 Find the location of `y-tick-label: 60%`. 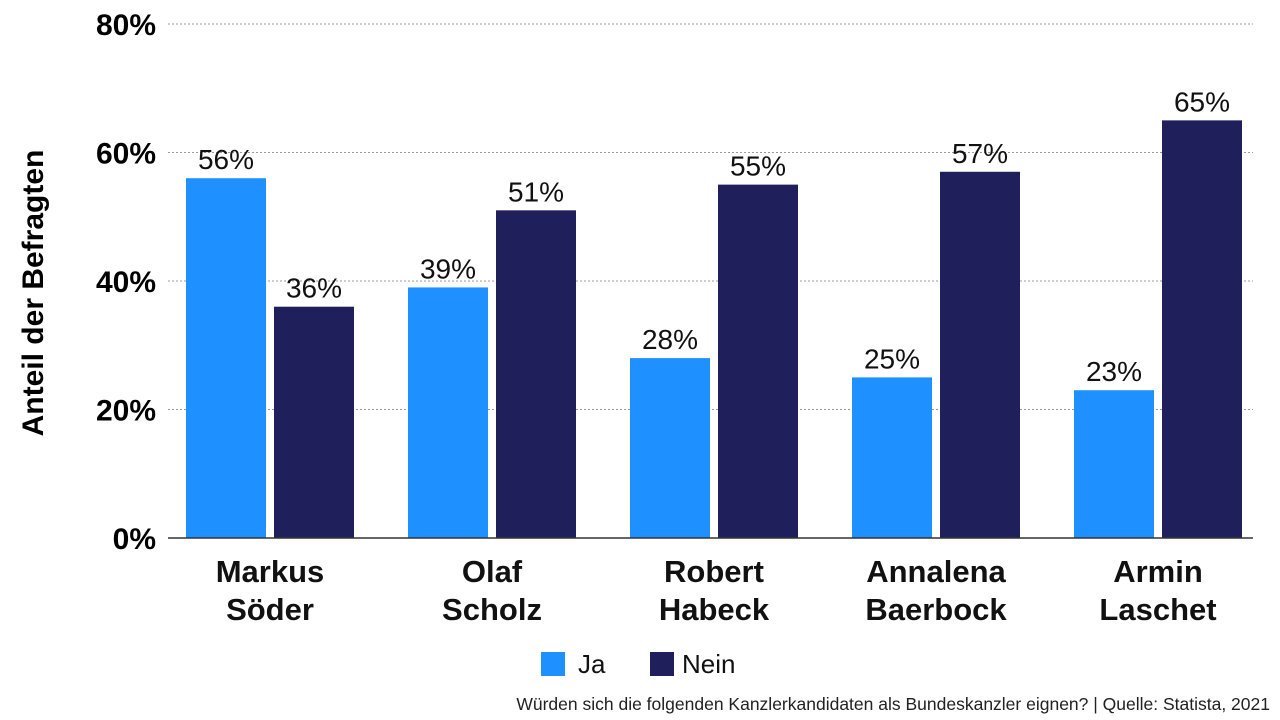

y-tick-label: 60% is located at coordinates (126, 154).